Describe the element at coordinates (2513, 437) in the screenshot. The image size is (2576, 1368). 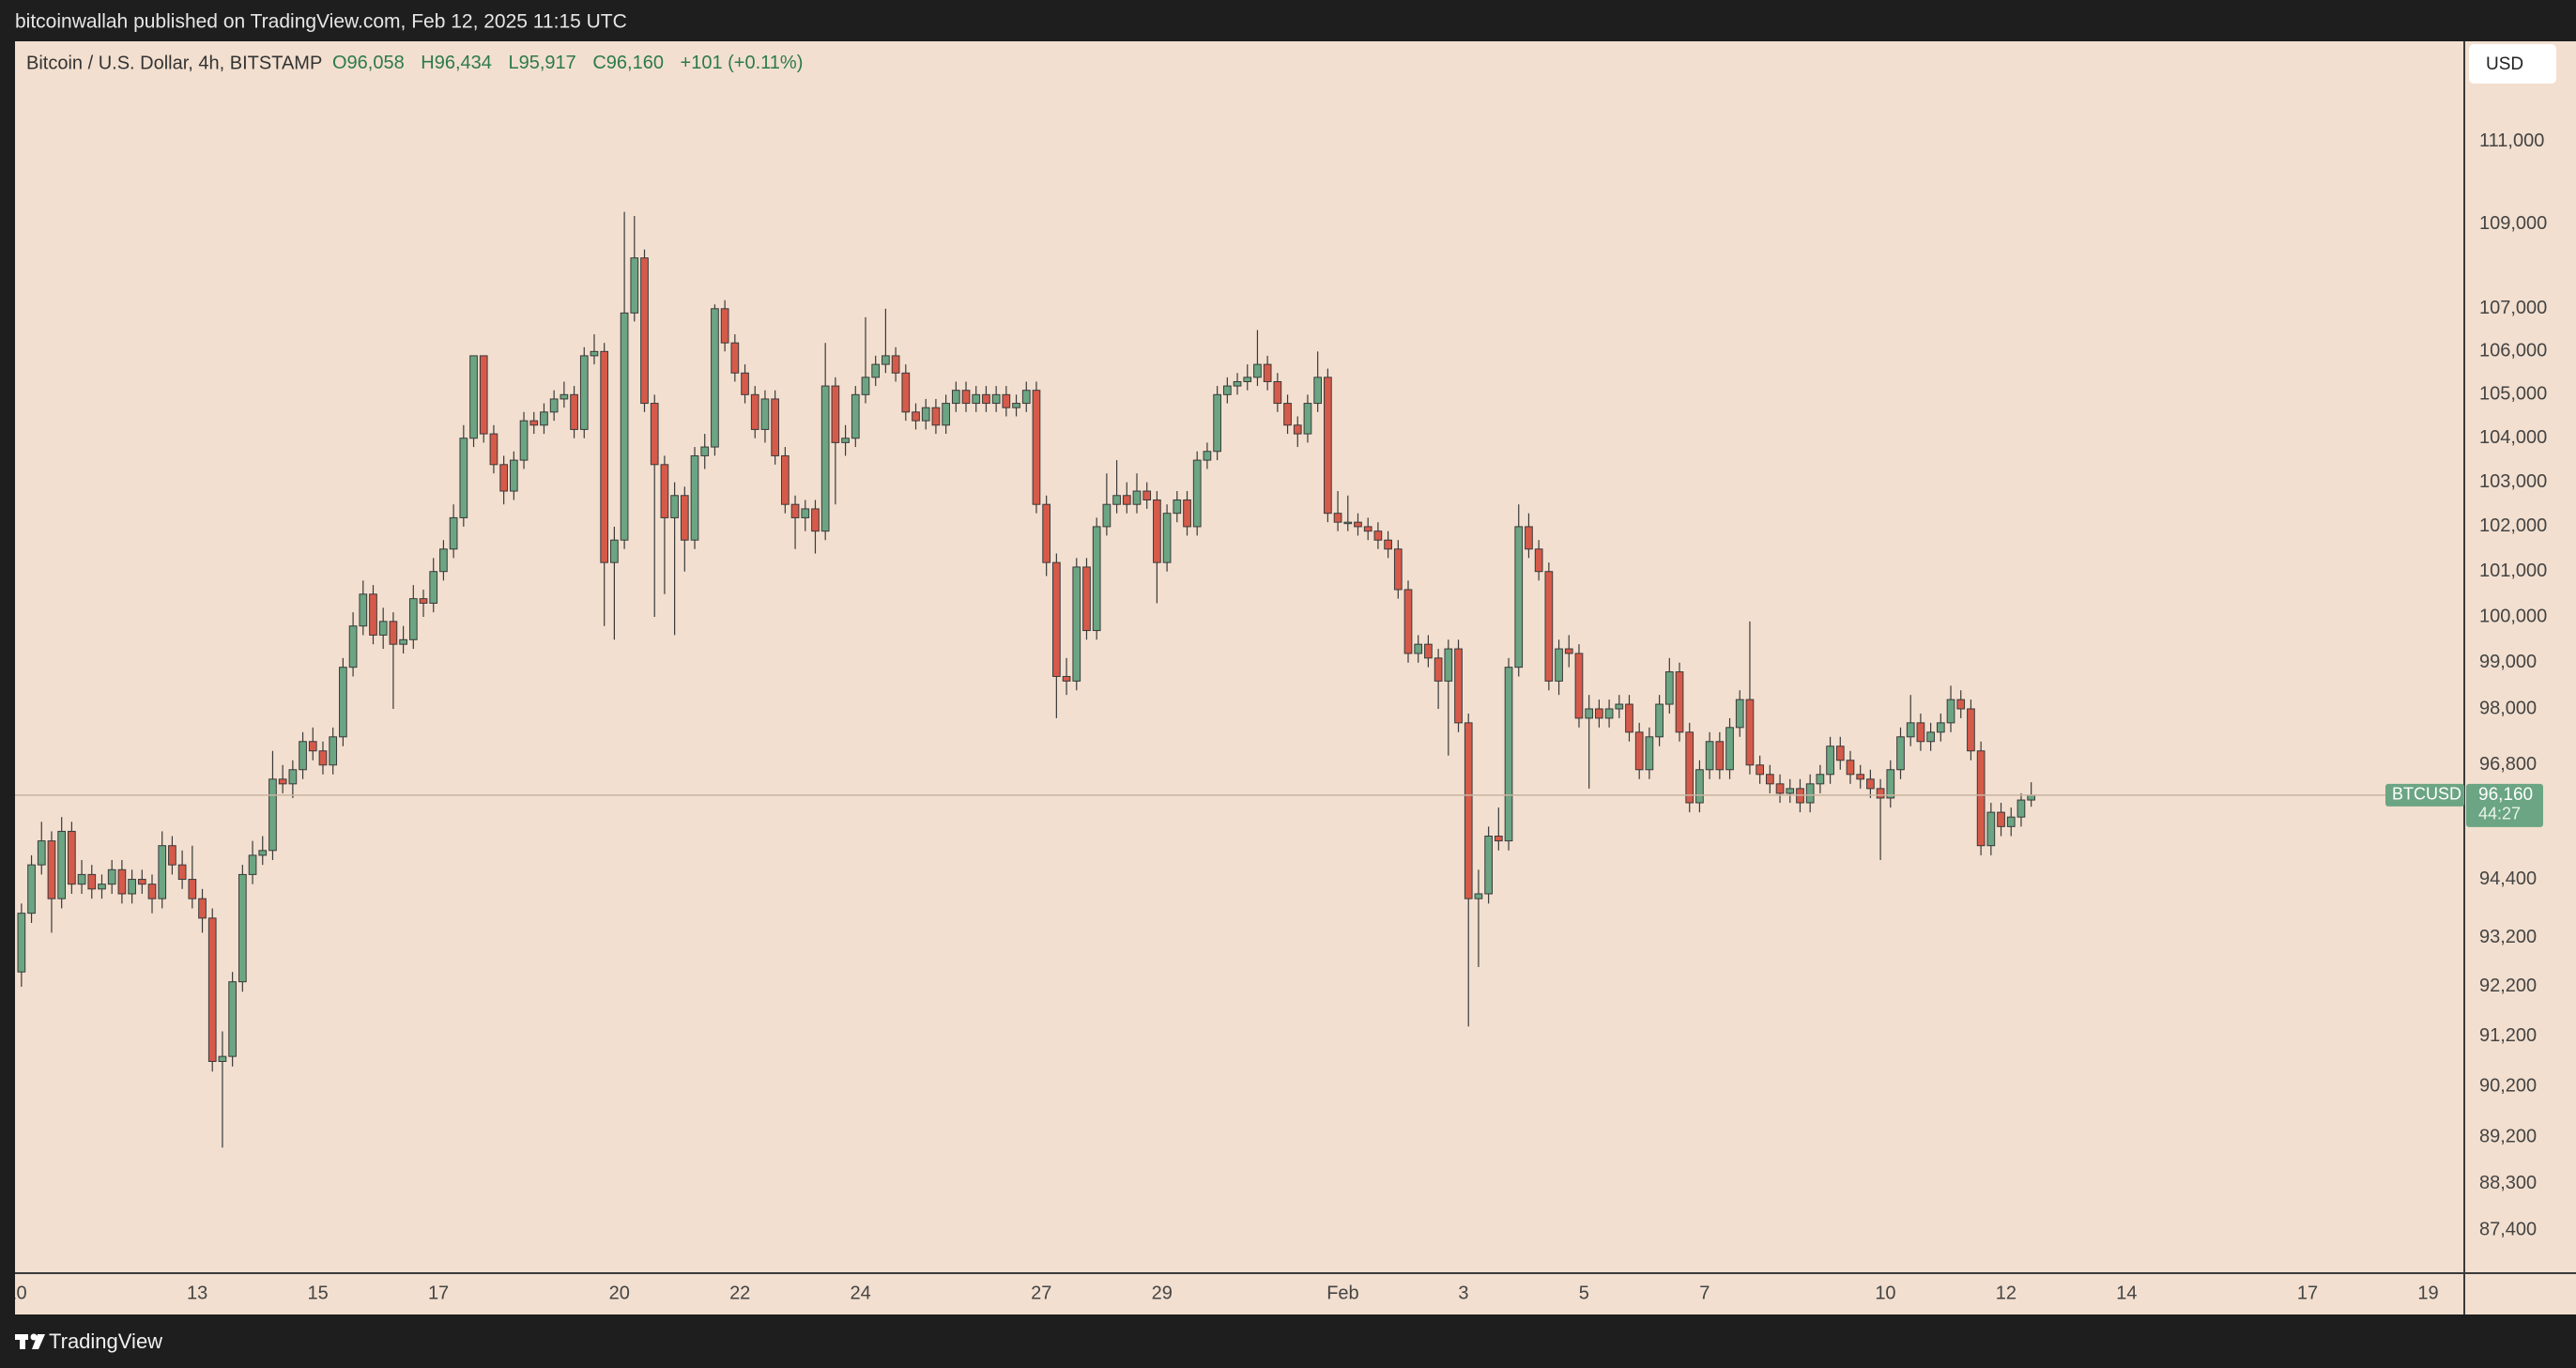
I see `y-tick-label: 104,000` at that location.